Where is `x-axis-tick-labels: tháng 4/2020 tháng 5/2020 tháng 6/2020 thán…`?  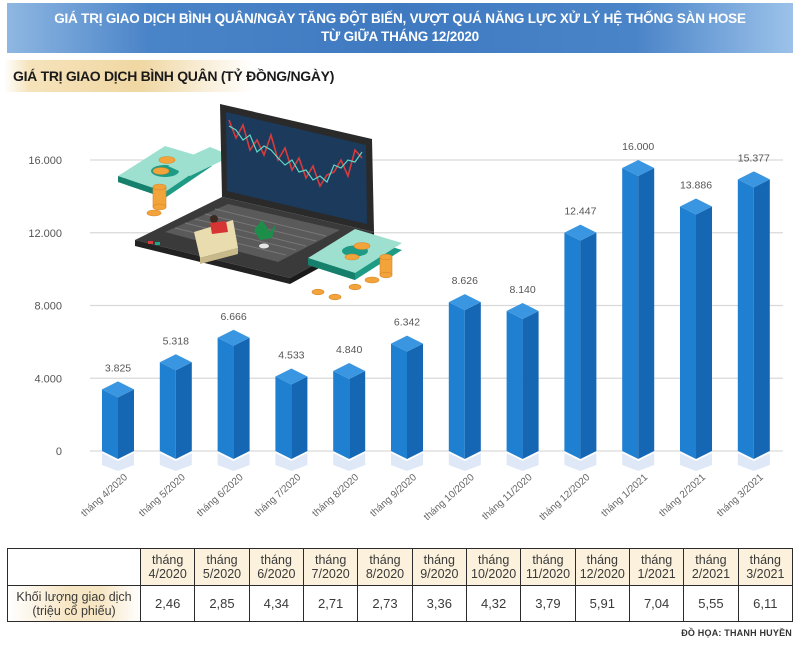 x-axis-tick-labels: tháng 4/2020 tháng 5/2020 tháng 6/2020 thán… is located at coordinates (422, 497).